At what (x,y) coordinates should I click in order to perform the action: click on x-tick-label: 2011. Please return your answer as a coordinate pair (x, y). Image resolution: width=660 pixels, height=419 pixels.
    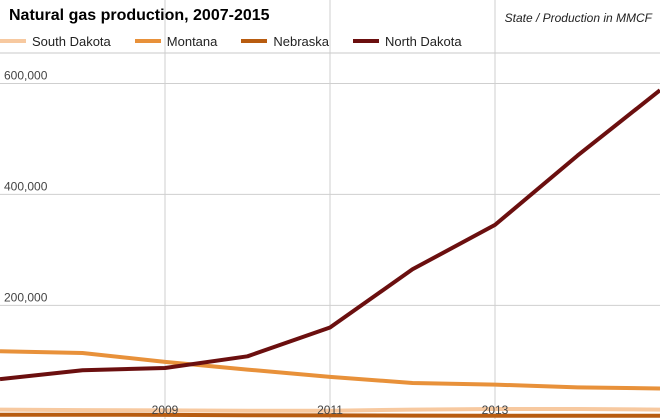
    Looking at the image, I should click on (330, 410).